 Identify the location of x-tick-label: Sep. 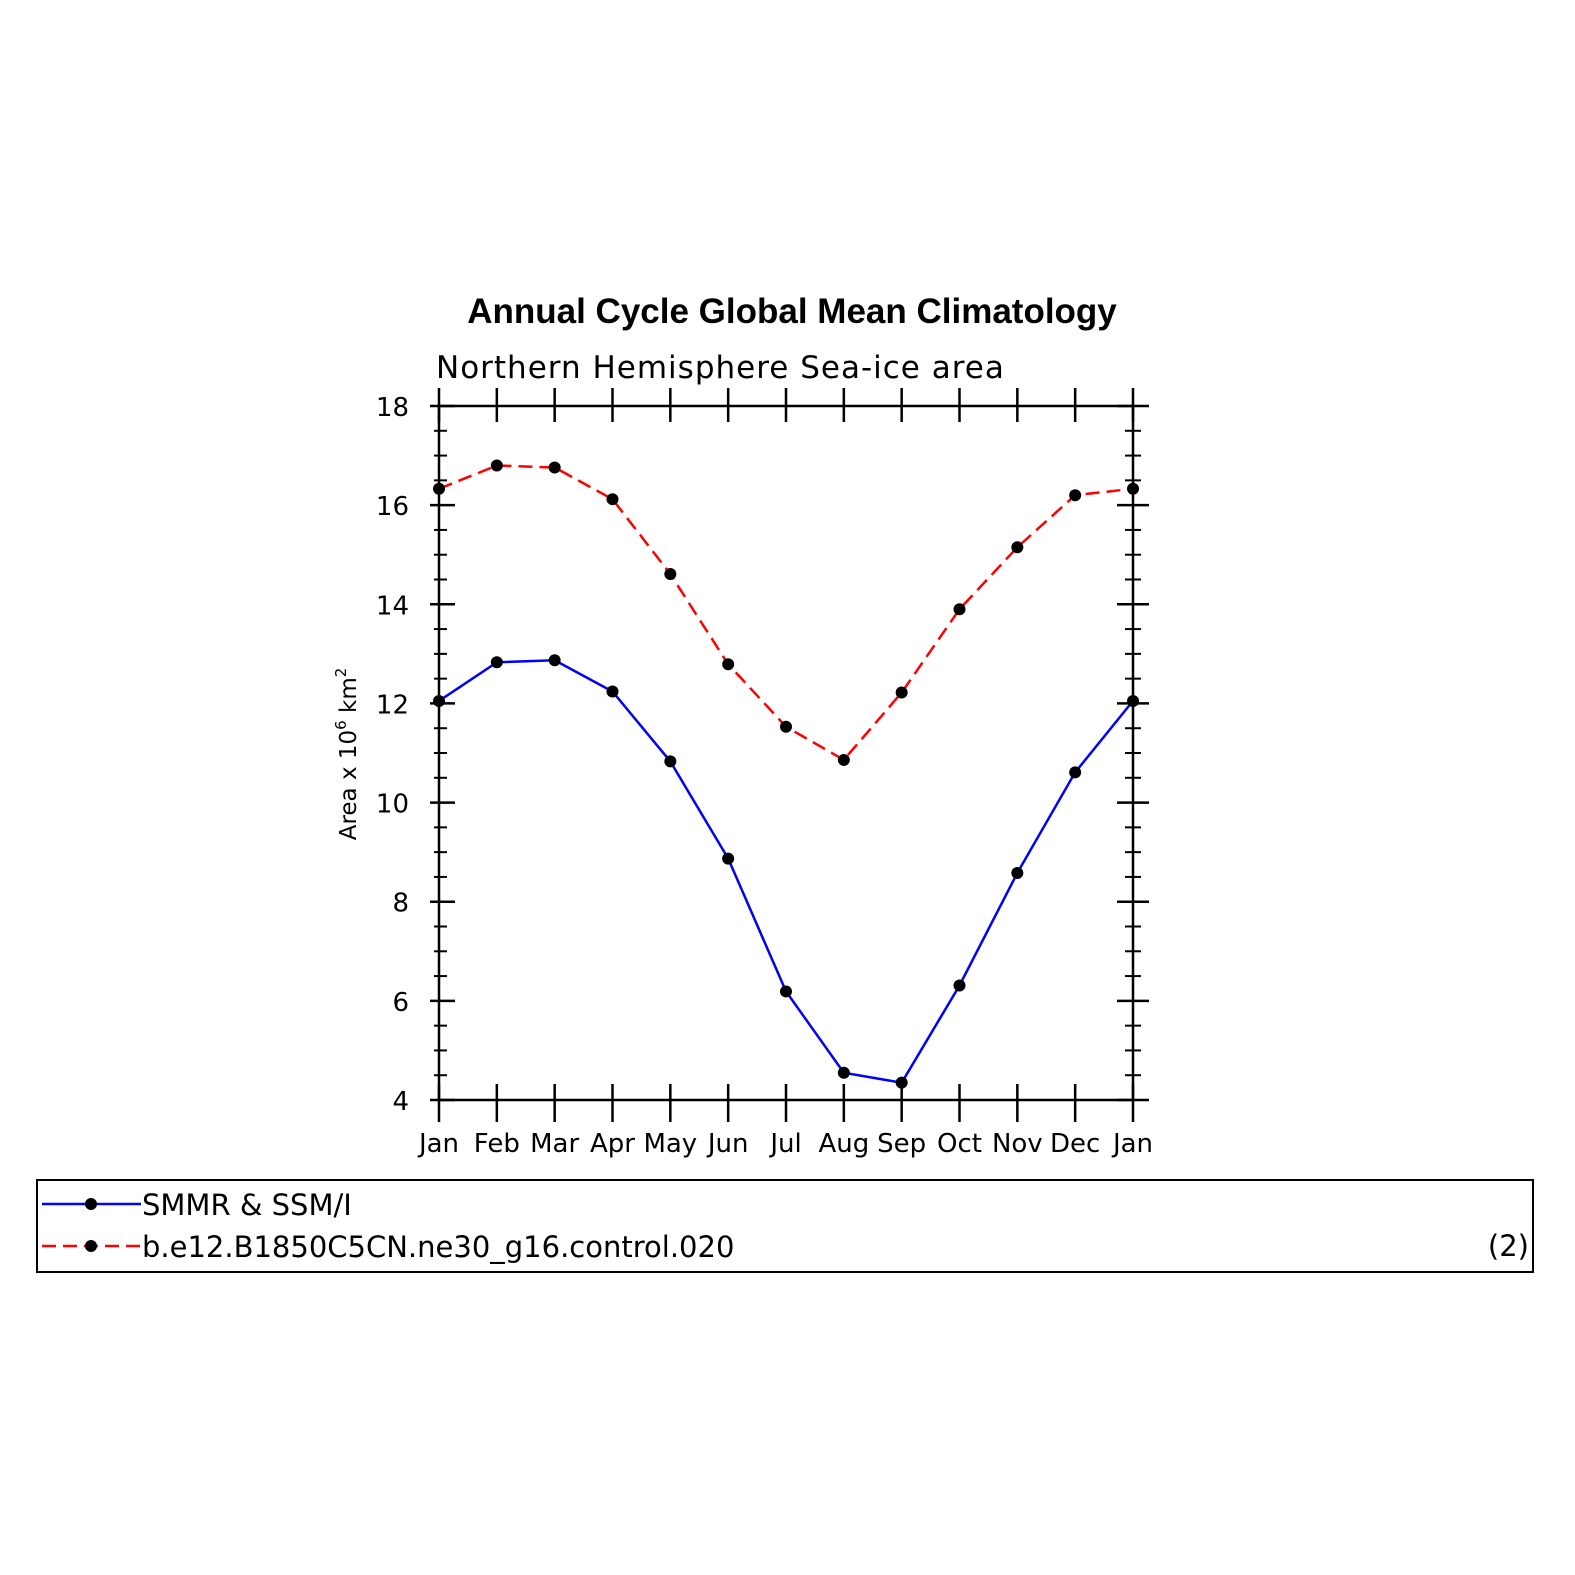
(901, 1144).